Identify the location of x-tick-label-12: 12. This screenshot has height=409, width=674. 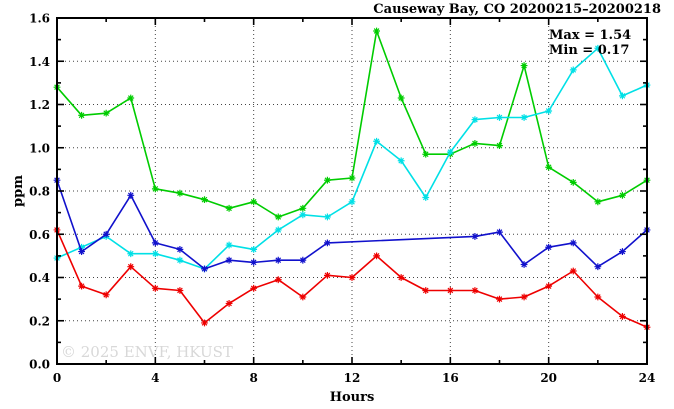
(352, 378).